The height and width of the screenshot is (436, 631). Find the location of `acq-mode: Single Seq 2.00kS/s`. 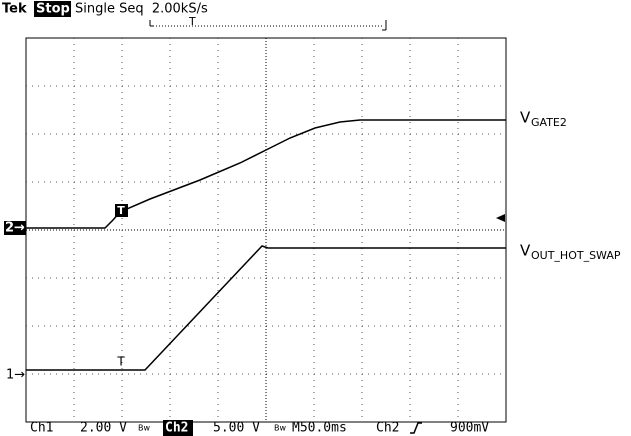

acq-mode: Single Seq 2.00kS/s is located at coordinates (141, 9).